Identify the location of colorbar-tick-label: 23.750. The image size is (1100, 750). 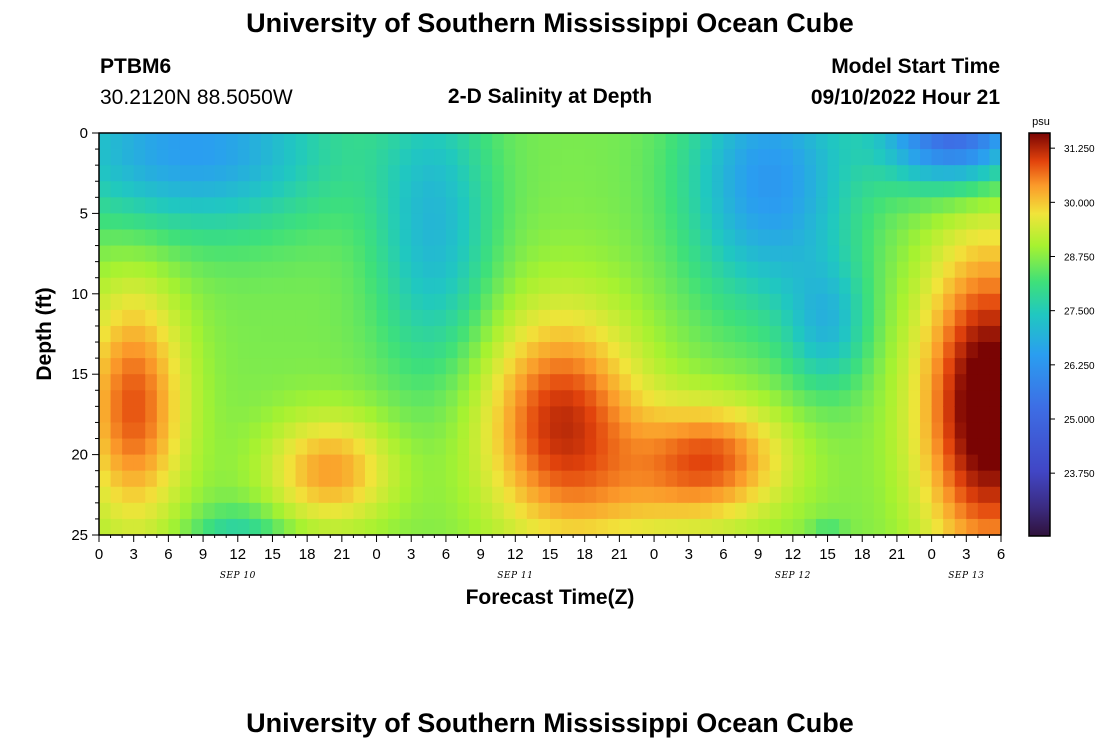
(1079, 474).